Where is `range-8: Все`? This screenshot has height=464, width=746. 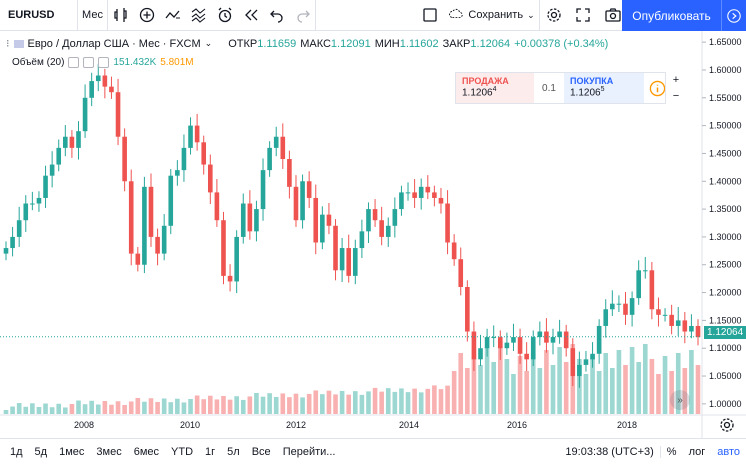
range-8: Все is located at coordinates (261, 451).